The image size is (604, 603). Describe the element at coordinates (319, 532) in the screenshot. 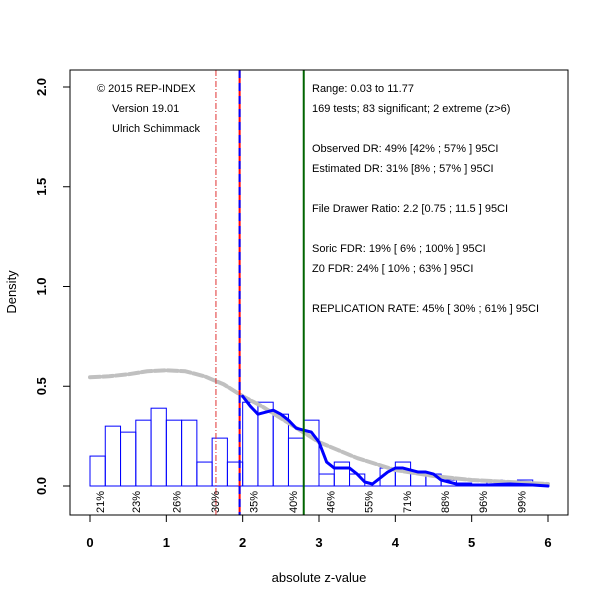

I see `x-axis: 0 1 2 3 4 5 6` at that location.